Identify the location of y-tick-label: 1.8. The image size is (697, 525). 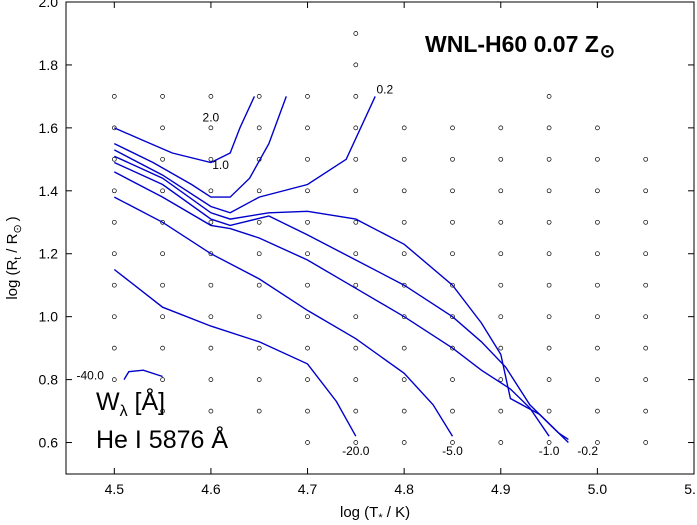
(49, 65).